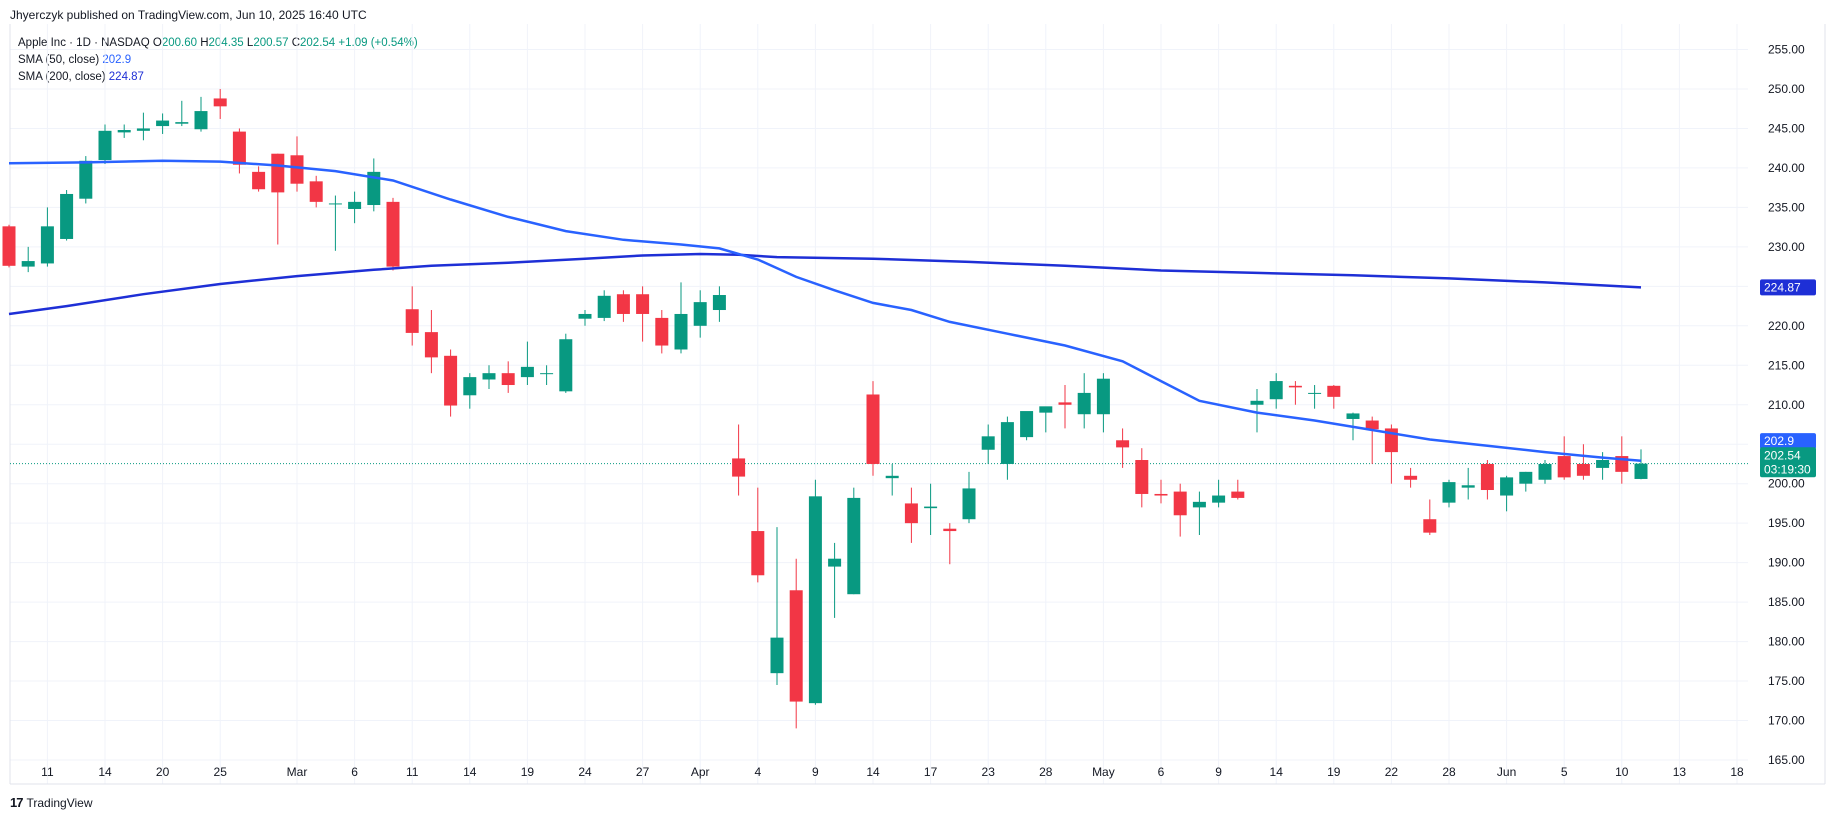 Image resolution: width=1835 pixels, height=820 pixels. I want to click on sma200-value: 224.87, so click(126, 77).